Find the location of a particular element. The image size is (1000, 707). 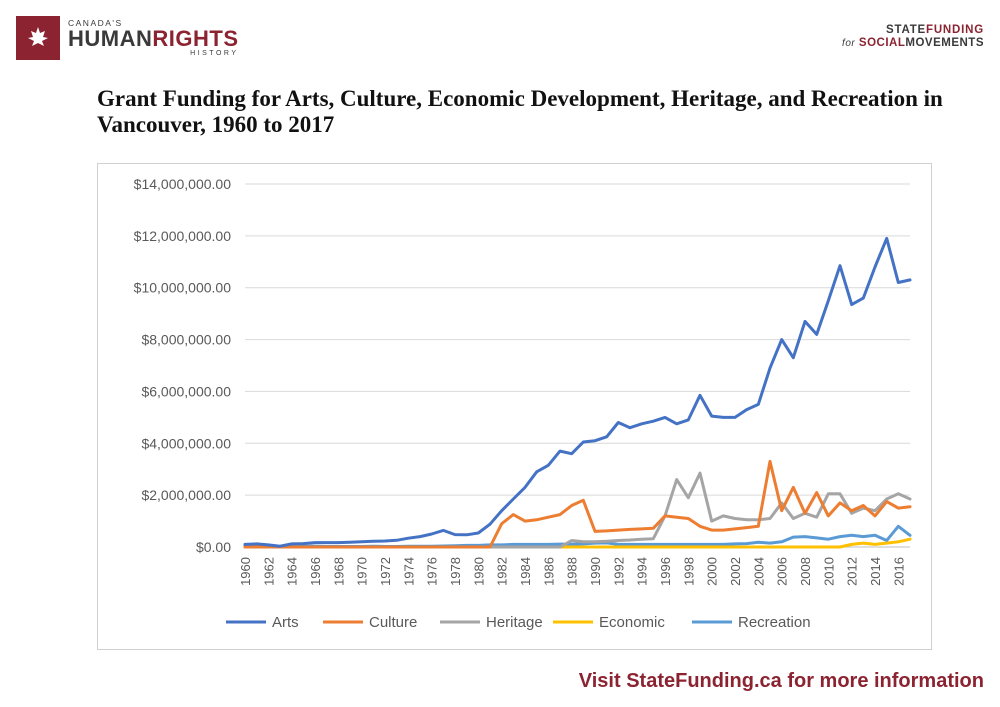

legend-label-arts: Arts is located at coordinates (285, 622).